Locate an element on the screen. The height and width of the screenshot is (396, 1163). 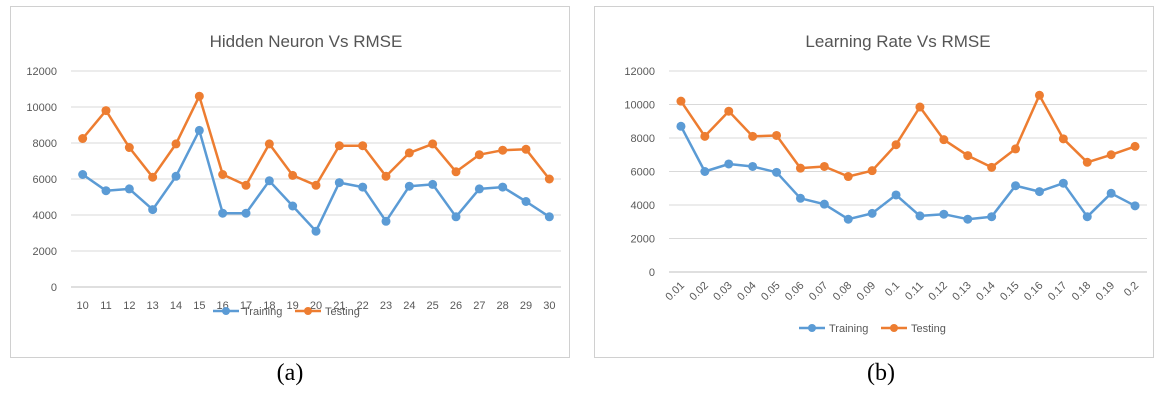
x-tick-label: 0.1 is located at coordinates (892, 289).